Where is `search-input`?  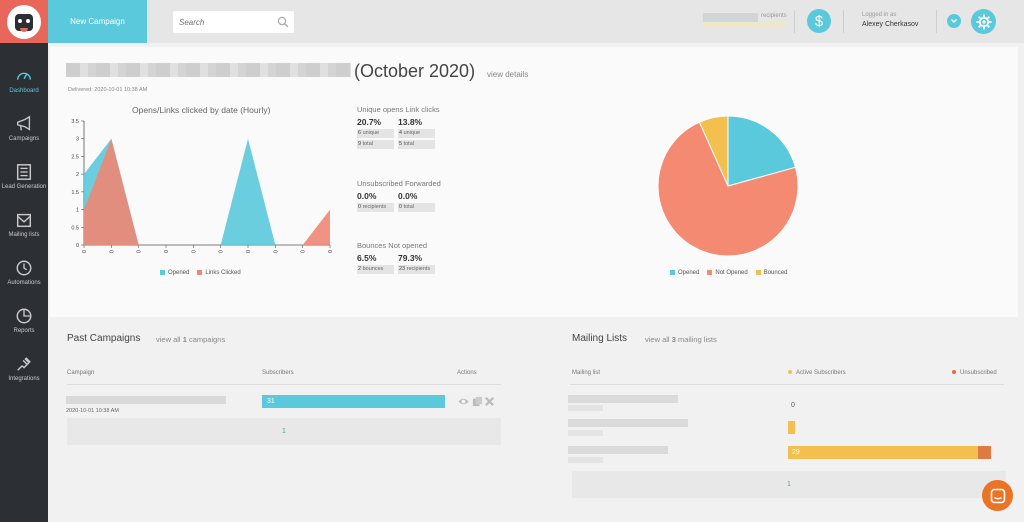
search-input is located at coordinates (220, 22).